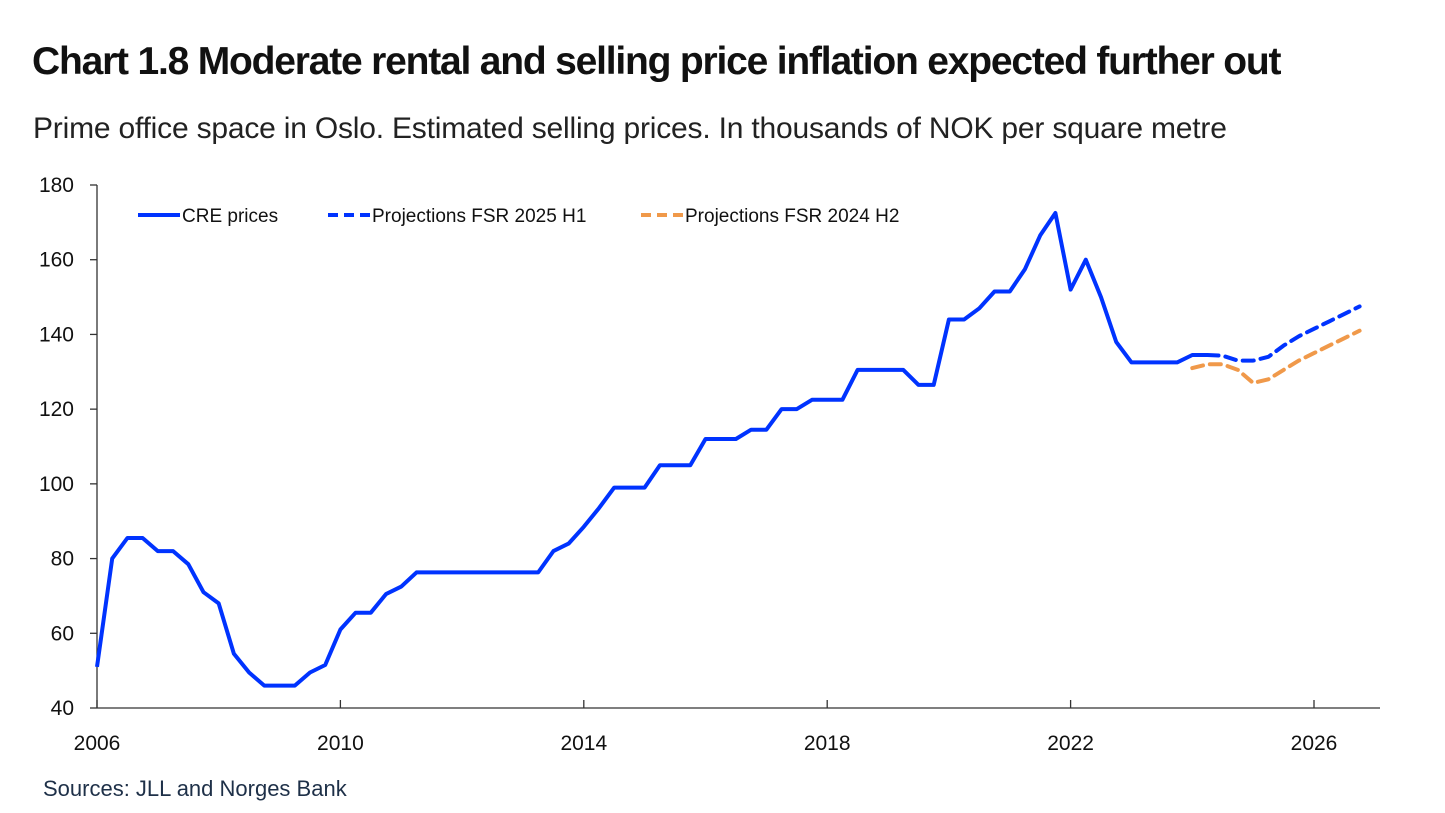 The width and height of the screenshot is (1445, 813). What do you see at coordinates (1314, 743) in the screenshot?
I see `x-tick-label: 2026` at bounding box center [1314, 743].